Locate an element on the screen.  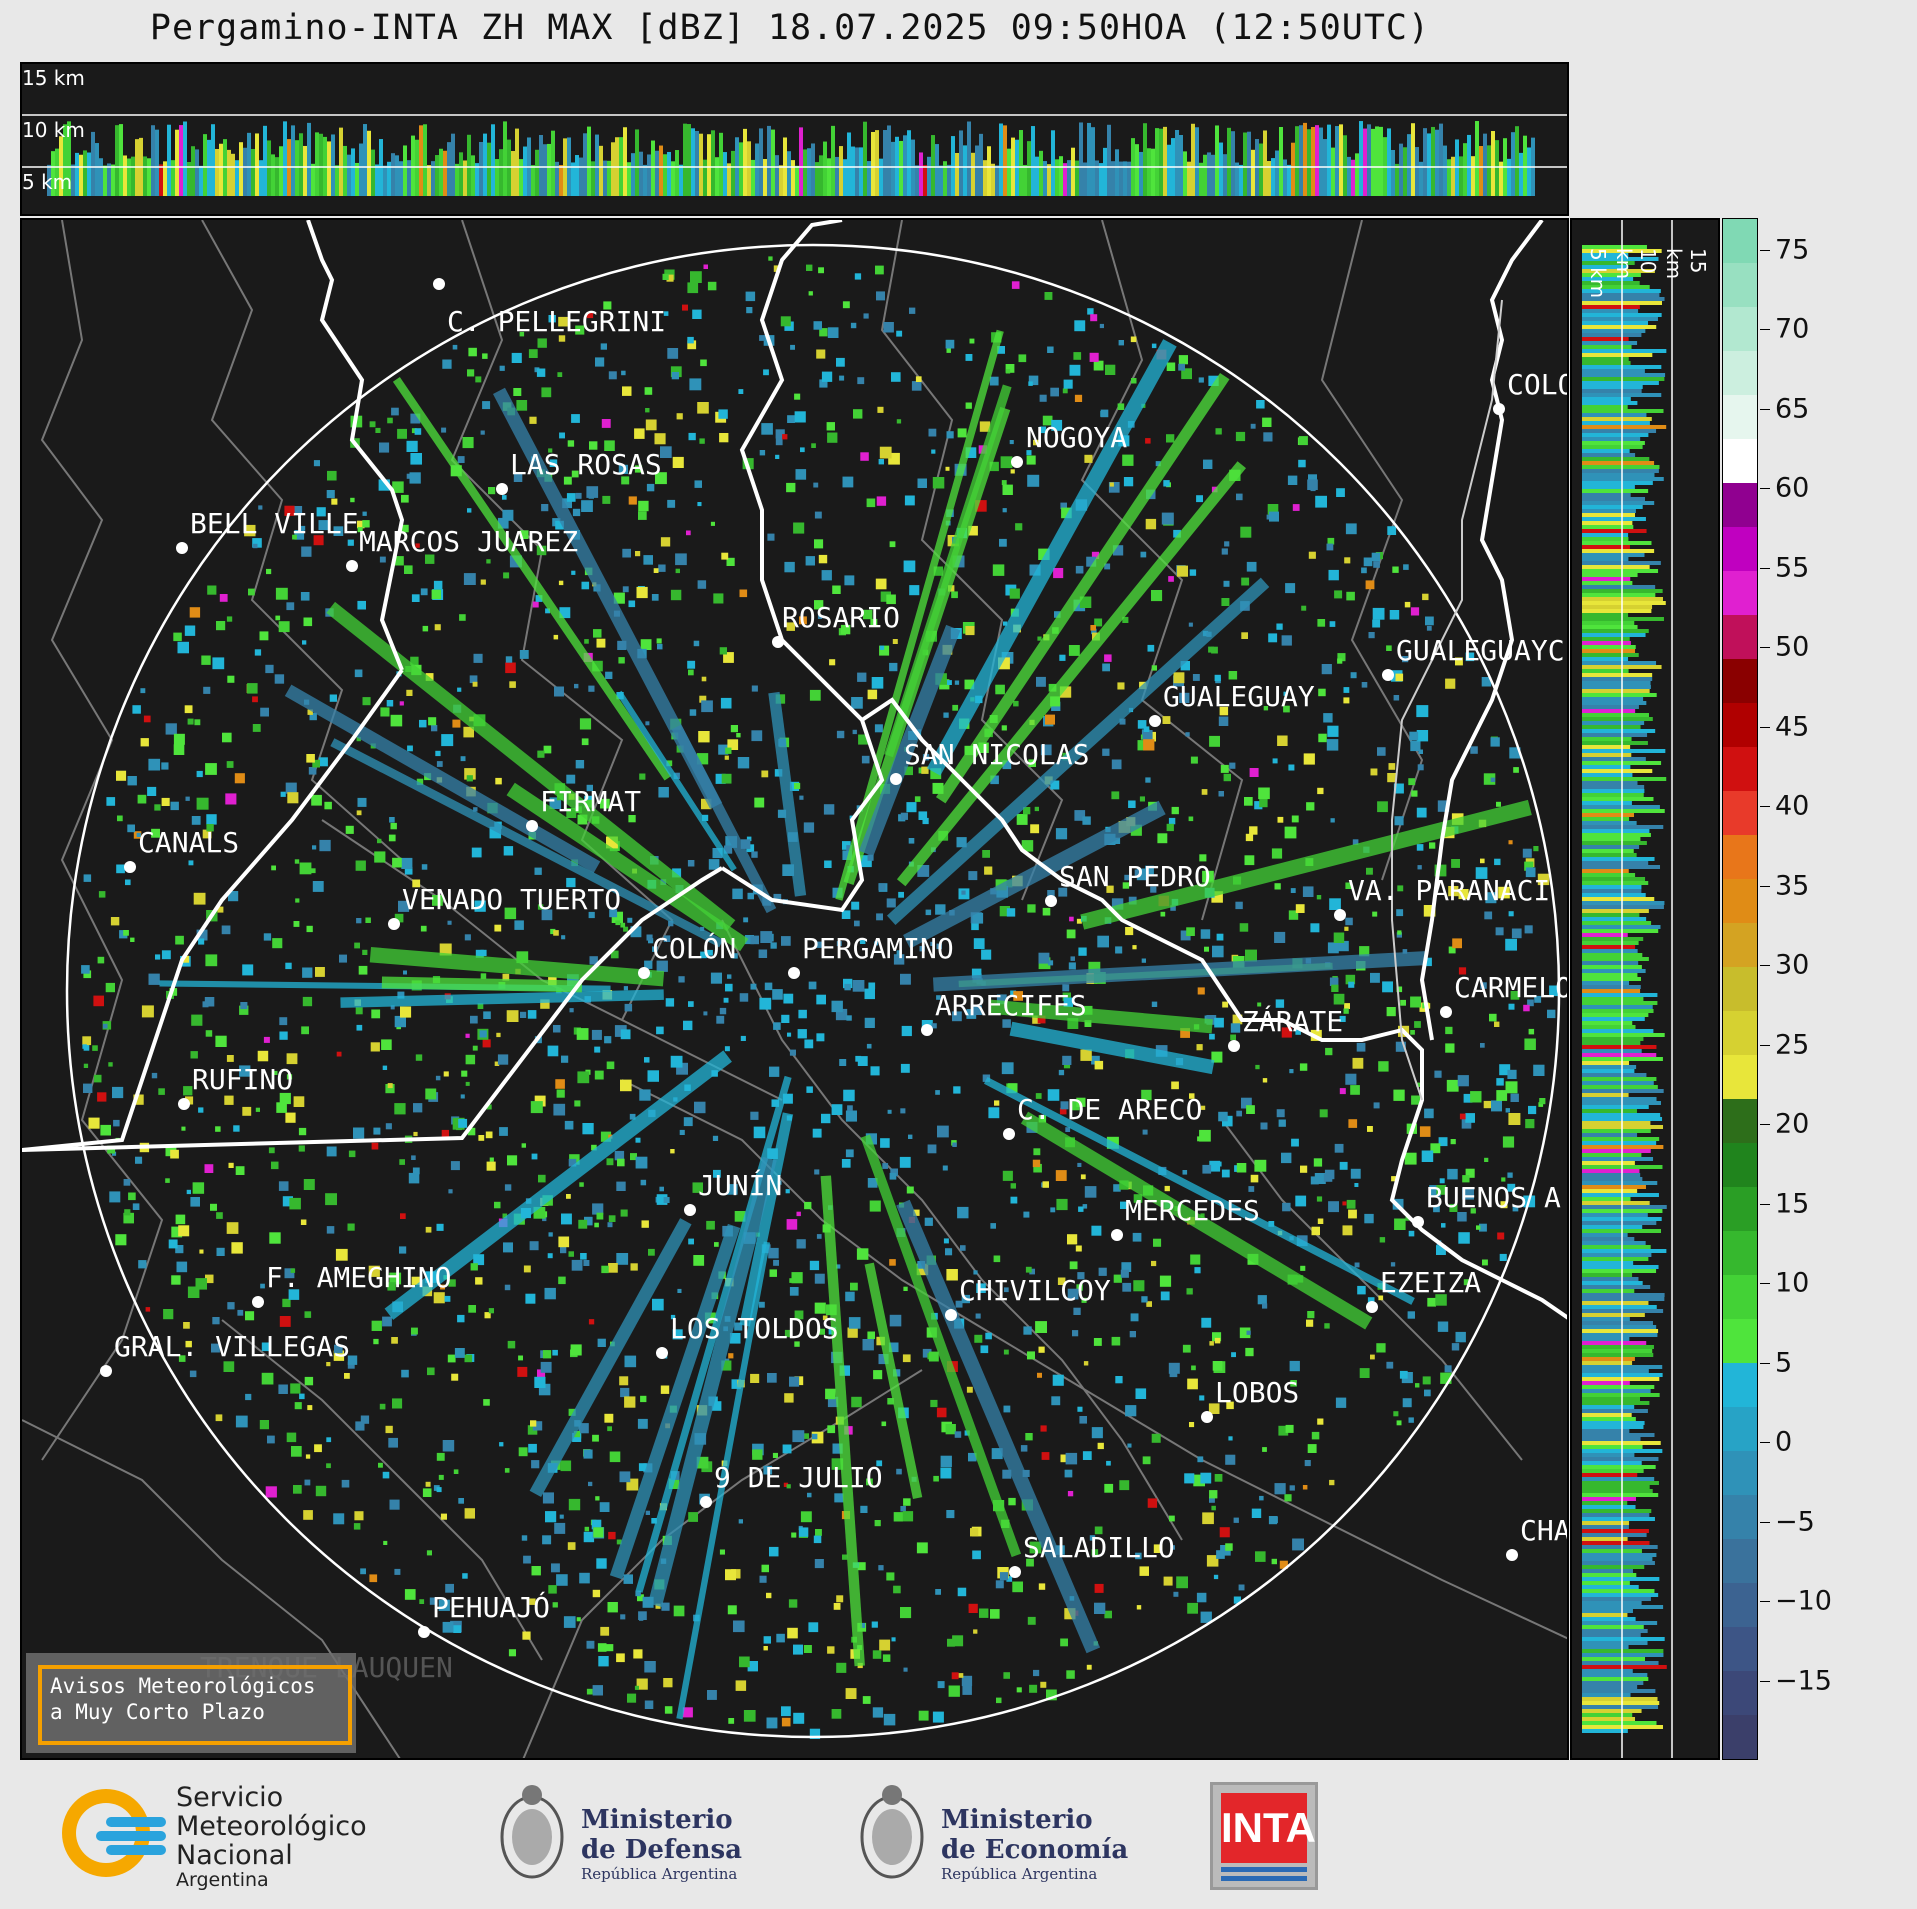
right-km-label-15: 15 km is located at coordinates (1686, 264).